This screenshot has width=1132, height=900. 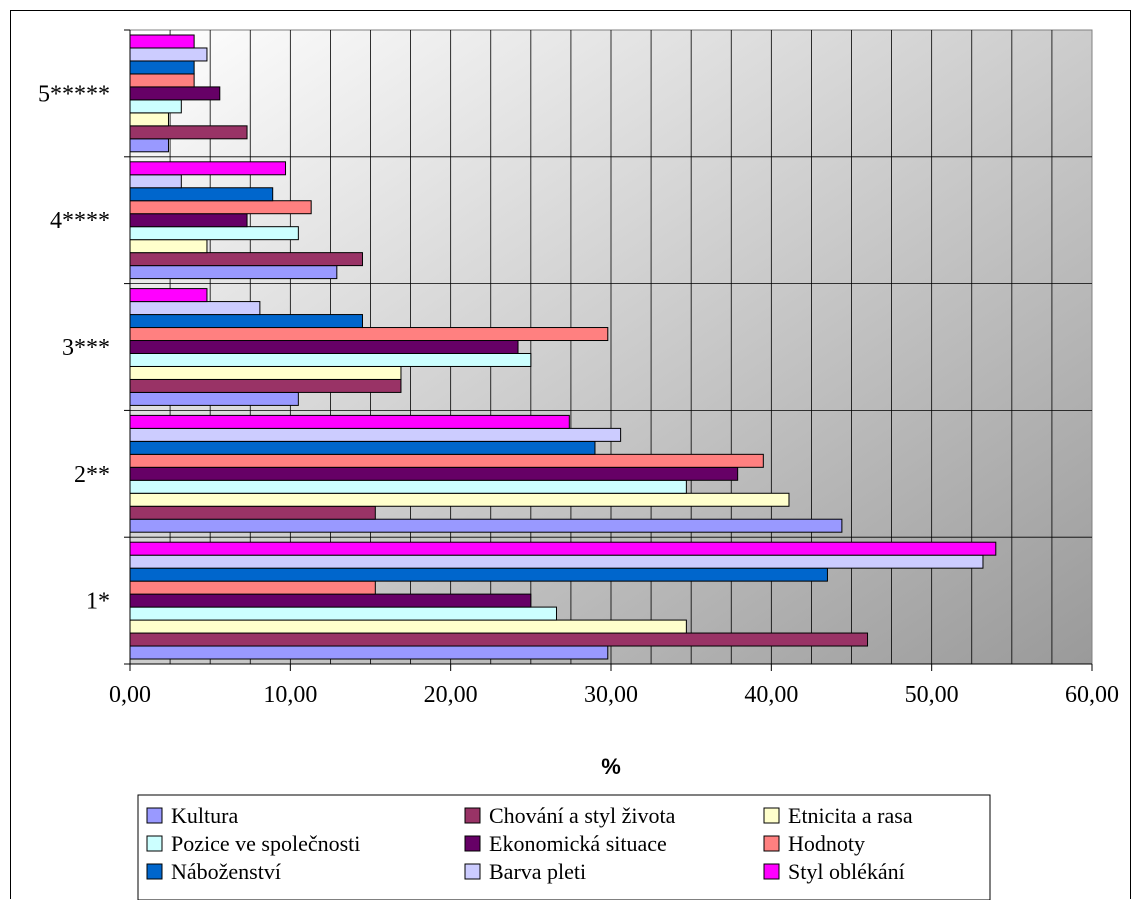 What do you see at coordinates (74, 94) in the screenshot?
I see `category-label: 5*****` at bounding box center [74, 94].